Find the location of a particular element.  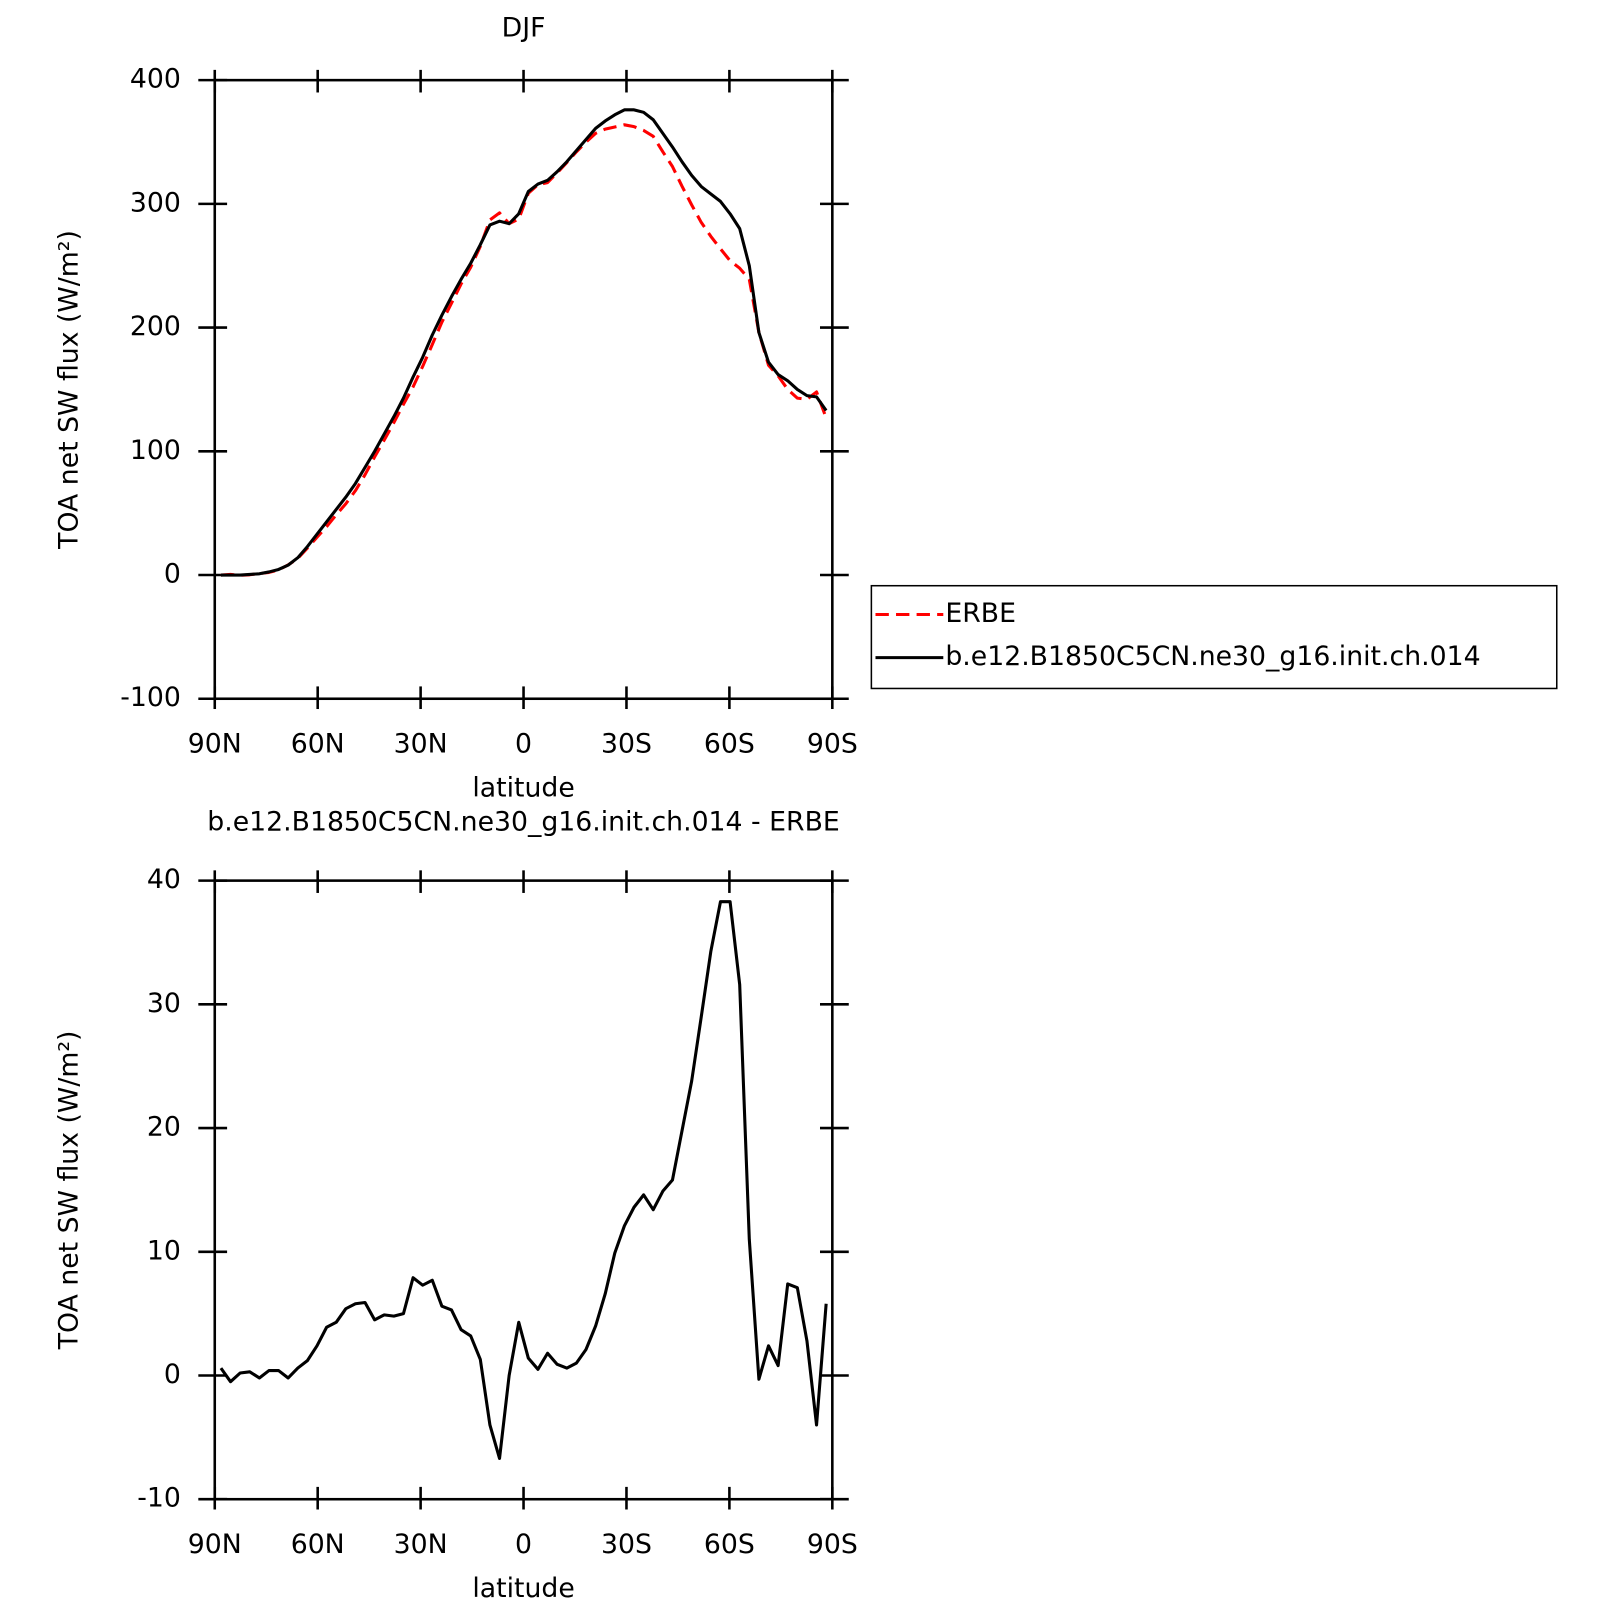

legend: ERBE b.e12.B1850C5CN.ne30_g16.init.ch.014 is located at coordinates (1214, 637).